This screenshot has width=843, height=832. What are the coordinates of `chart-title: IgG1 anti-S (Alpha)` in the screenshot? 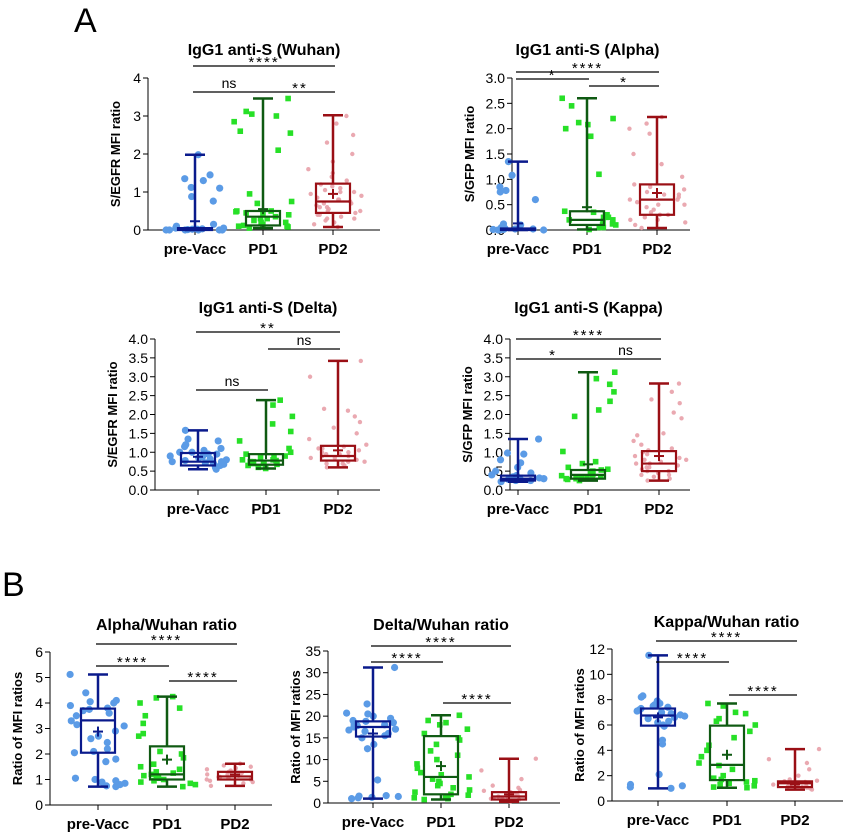 It's located at (588, 50).